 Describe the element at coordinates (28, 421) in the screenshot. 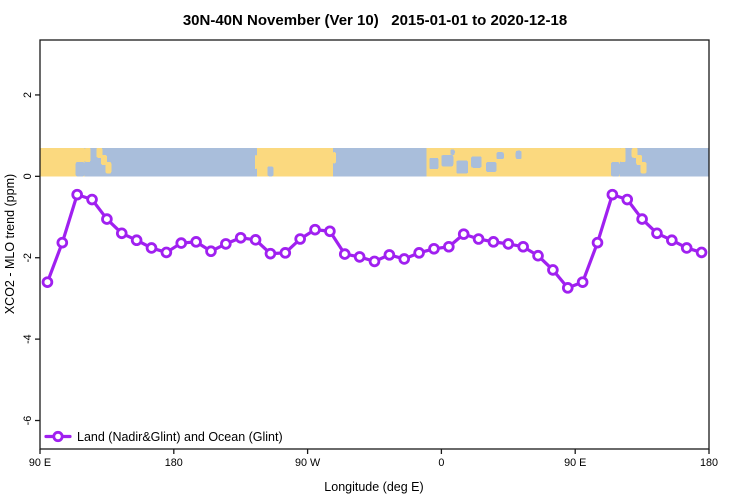

I see `y-tick-label: -6` at that location.